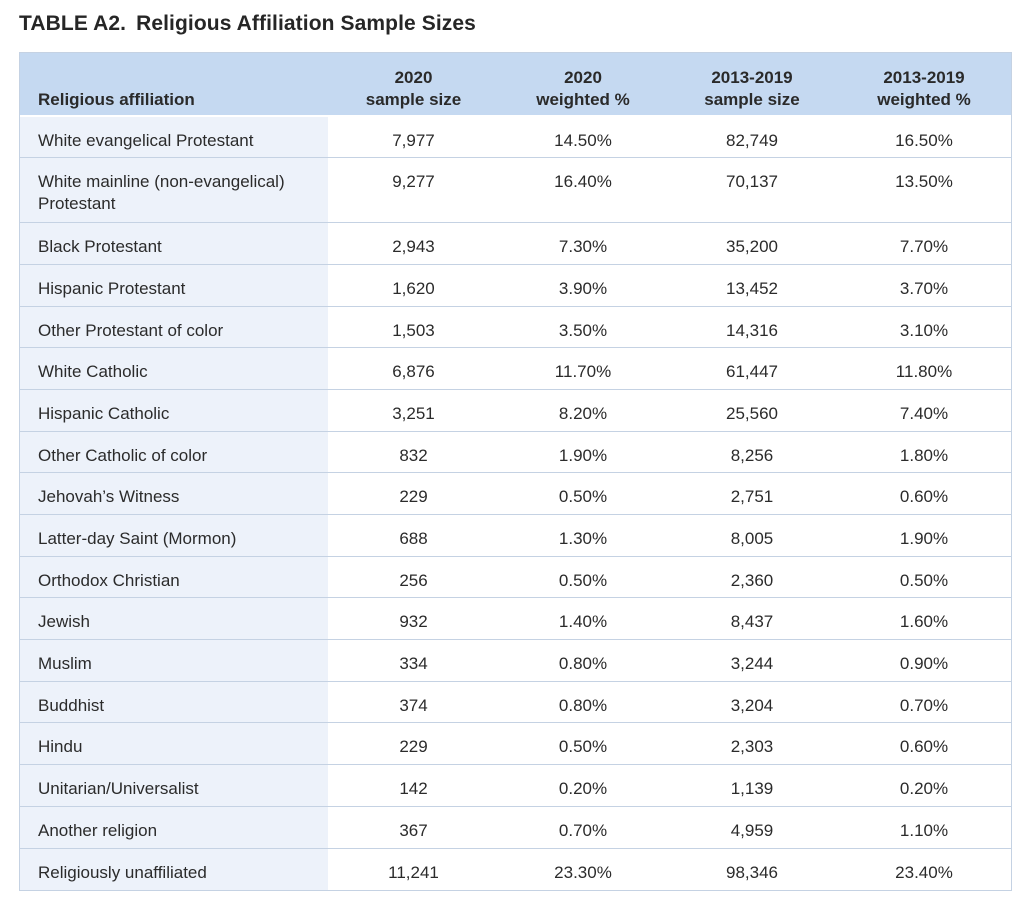 This screenshot has width=1032, height=904. Describe the element at coordinates (413, 243) in the screenshot. I see `value-cell: 2,943` at that location.